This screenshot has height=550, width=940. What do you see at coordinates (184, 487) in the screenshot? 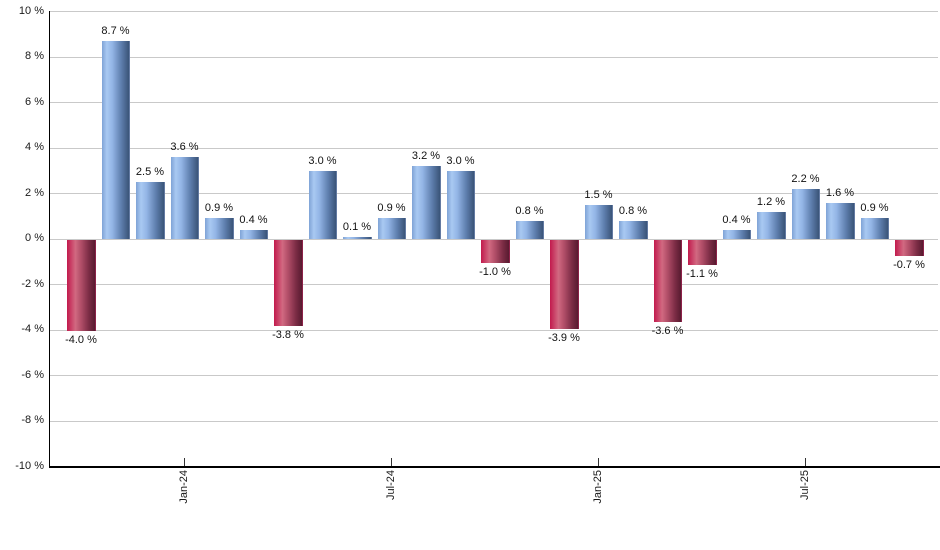
I see `x-axis-tick-label: Jan-24` at bounding box center [184, 487].